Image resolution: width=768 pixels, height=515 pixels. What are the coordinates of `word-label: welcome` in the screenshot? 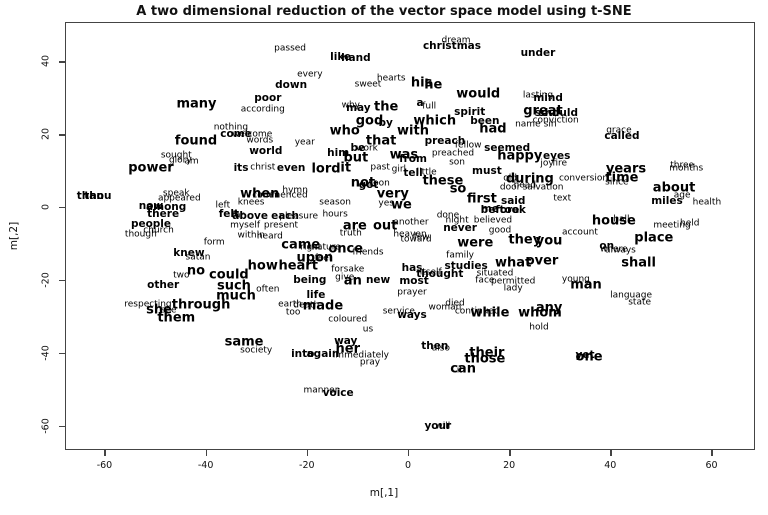 It's located at (252, 134).